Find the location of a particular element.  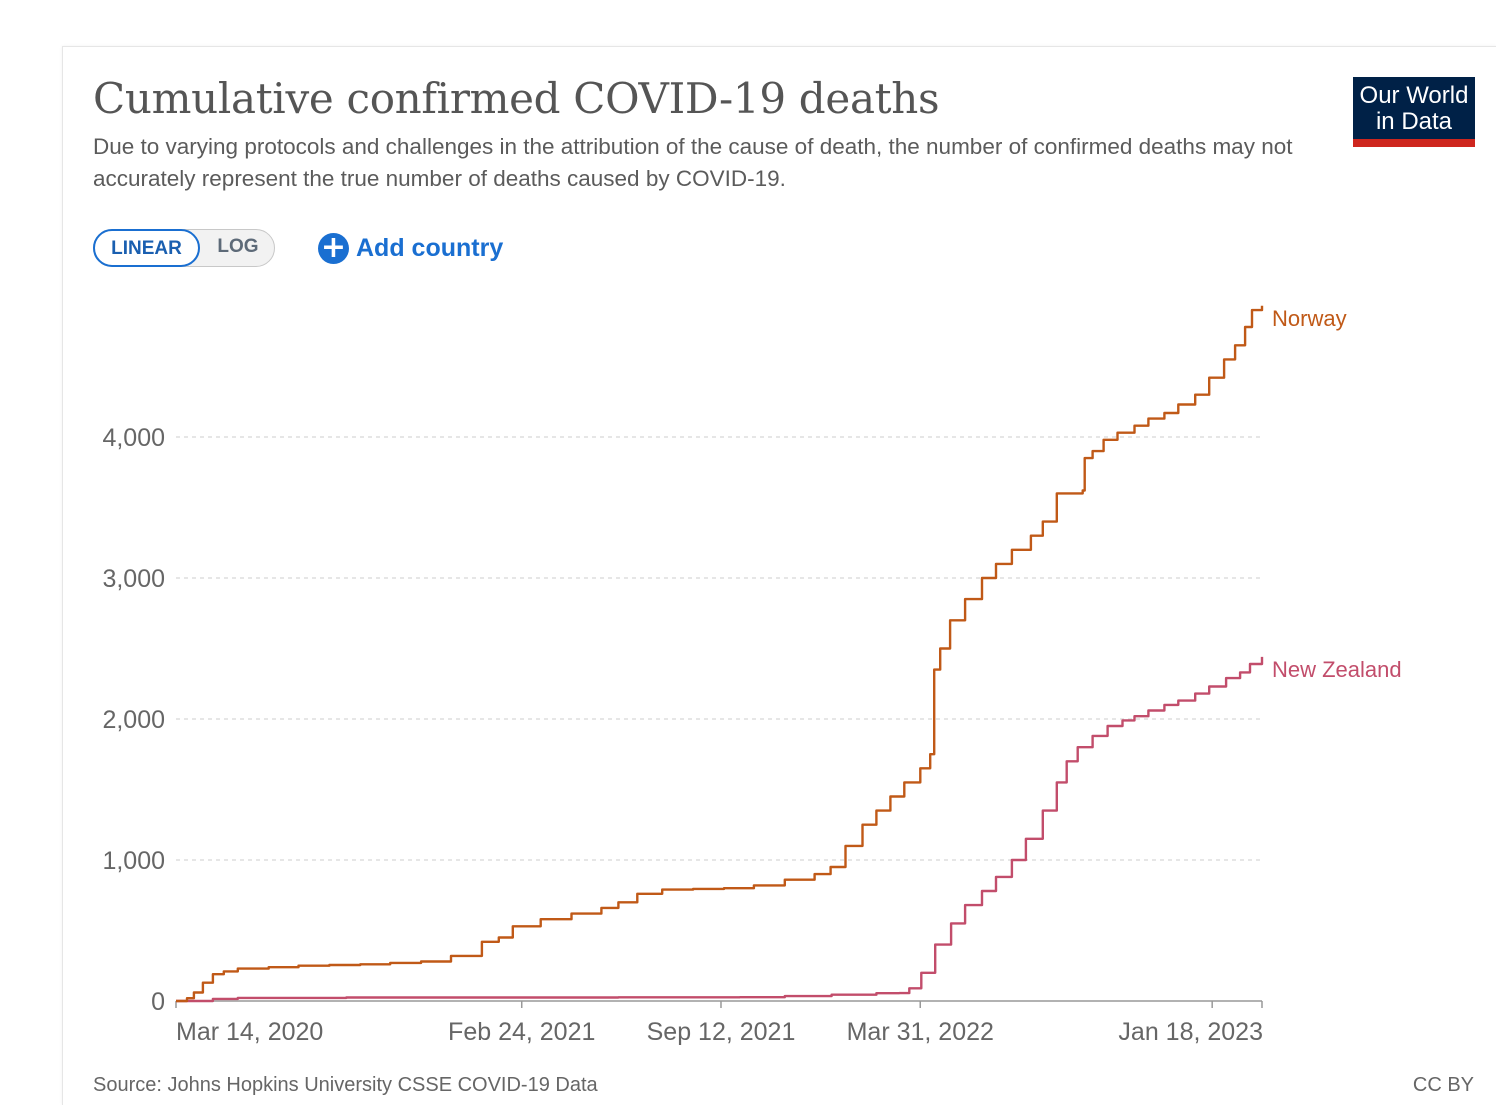

x-tick-label: Sep 12, 2021 is located at coordinates (721, 1032).